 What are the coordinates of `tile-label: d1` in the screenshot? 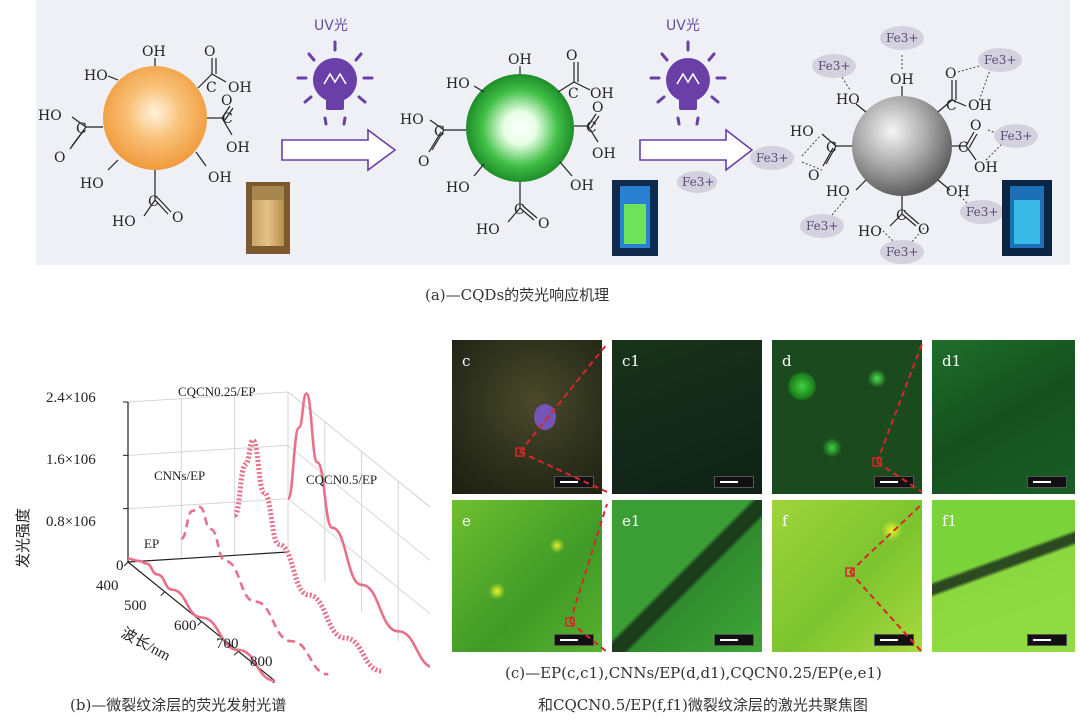 It's located at (952, 361).